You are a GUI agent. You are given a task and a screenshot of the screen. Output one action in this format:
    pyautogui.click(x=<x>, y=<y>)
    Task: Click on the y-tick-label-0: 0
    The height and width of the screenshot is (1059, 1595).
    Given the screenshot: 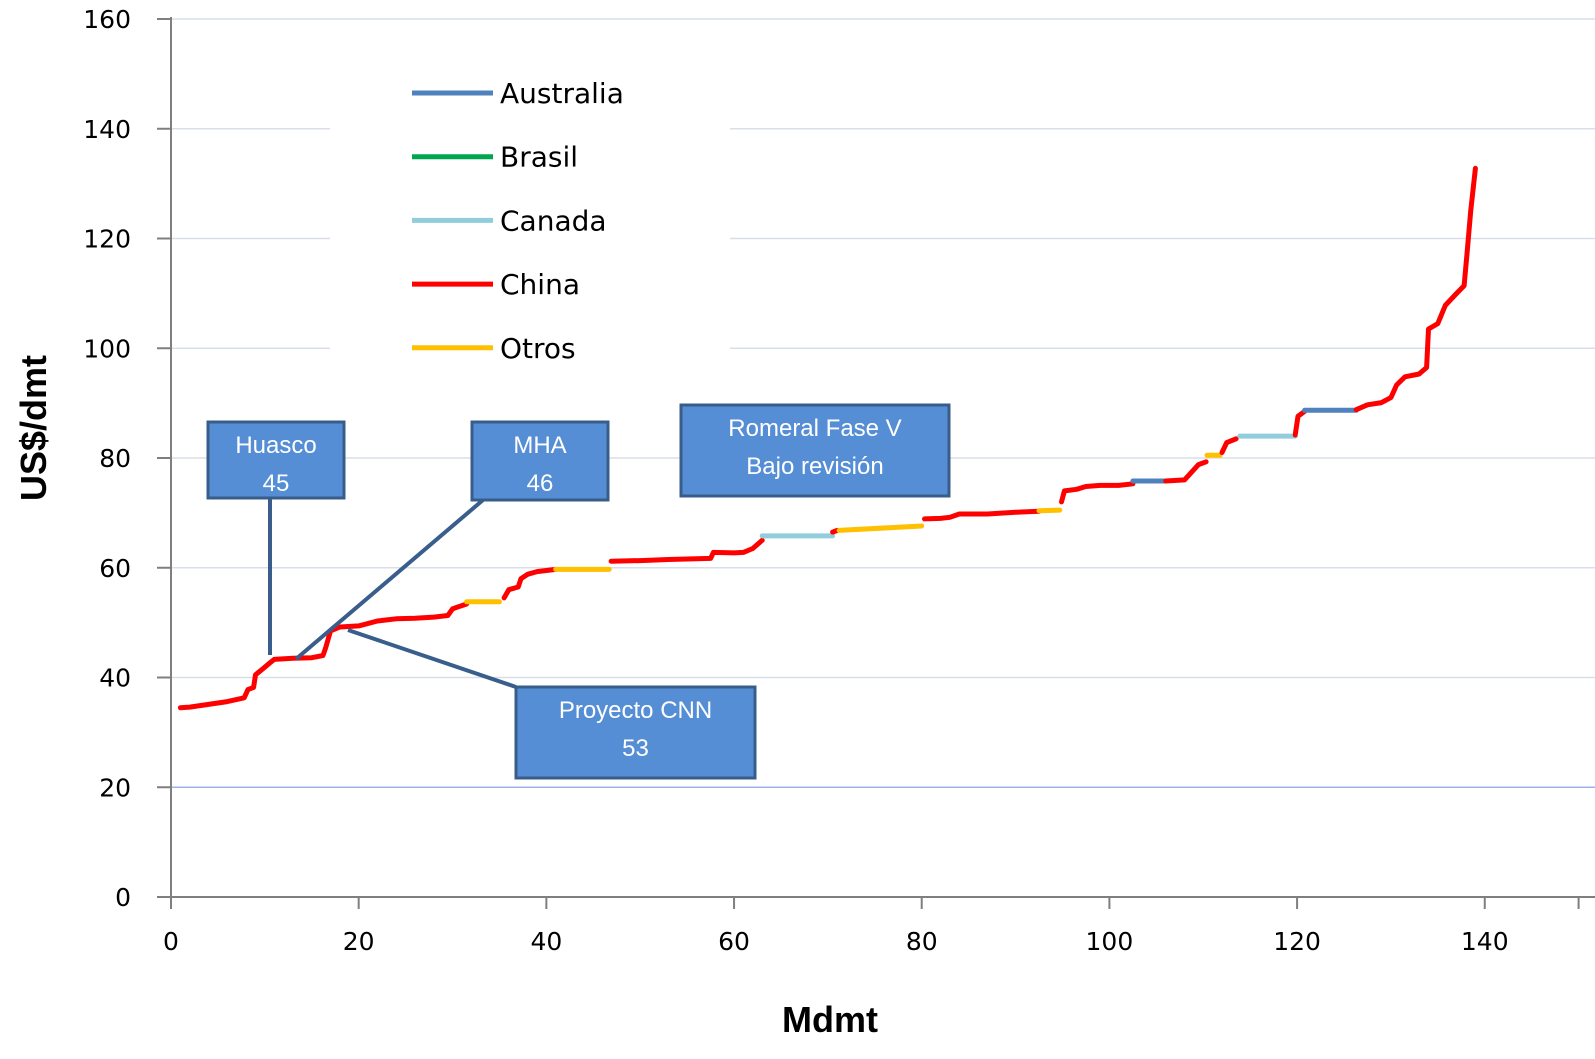 What is the action you would take?
    pyautogui.click(x=123, y=897)
    